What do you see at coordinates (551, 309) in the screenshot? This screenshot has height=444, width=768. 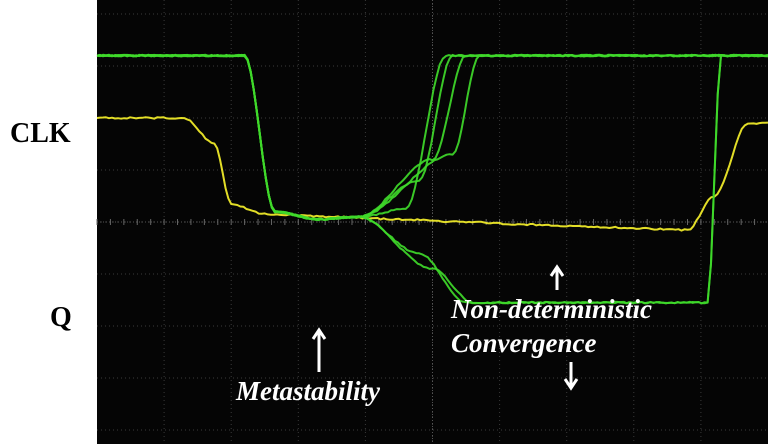 I see `convergence-label-line1: Non-deterministic` at bounding box center [551, 309].